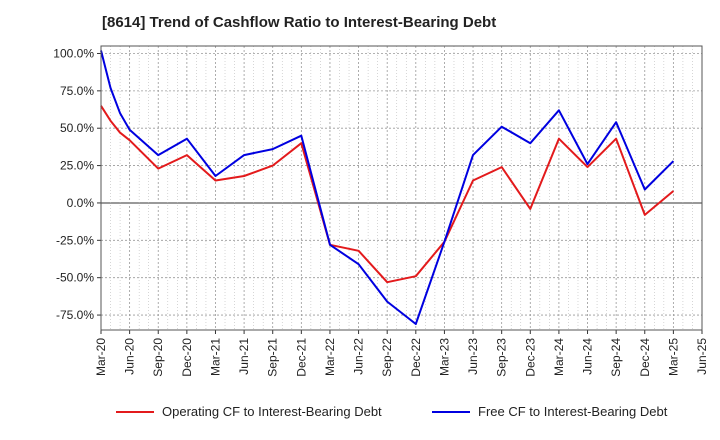 The width and height of the screenshot is (720, 440). Describe the element at coordinates (77, 91) in the screenshot. I see `y-tick-label: 75.0%` at that location.